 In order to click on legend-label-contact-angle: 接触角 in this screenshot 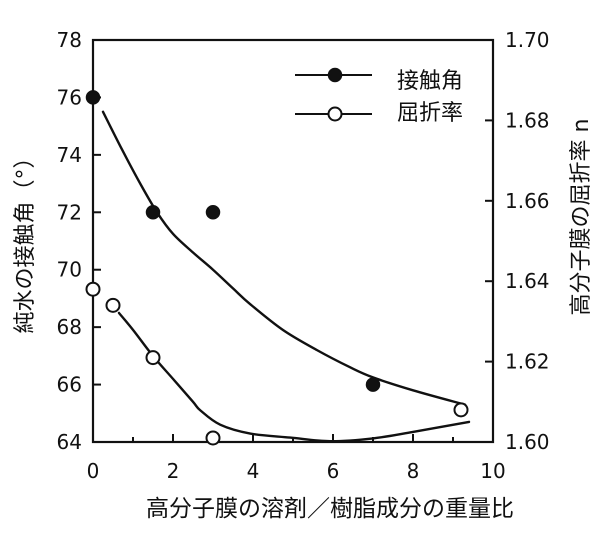, I will do `click(430, 81)`.